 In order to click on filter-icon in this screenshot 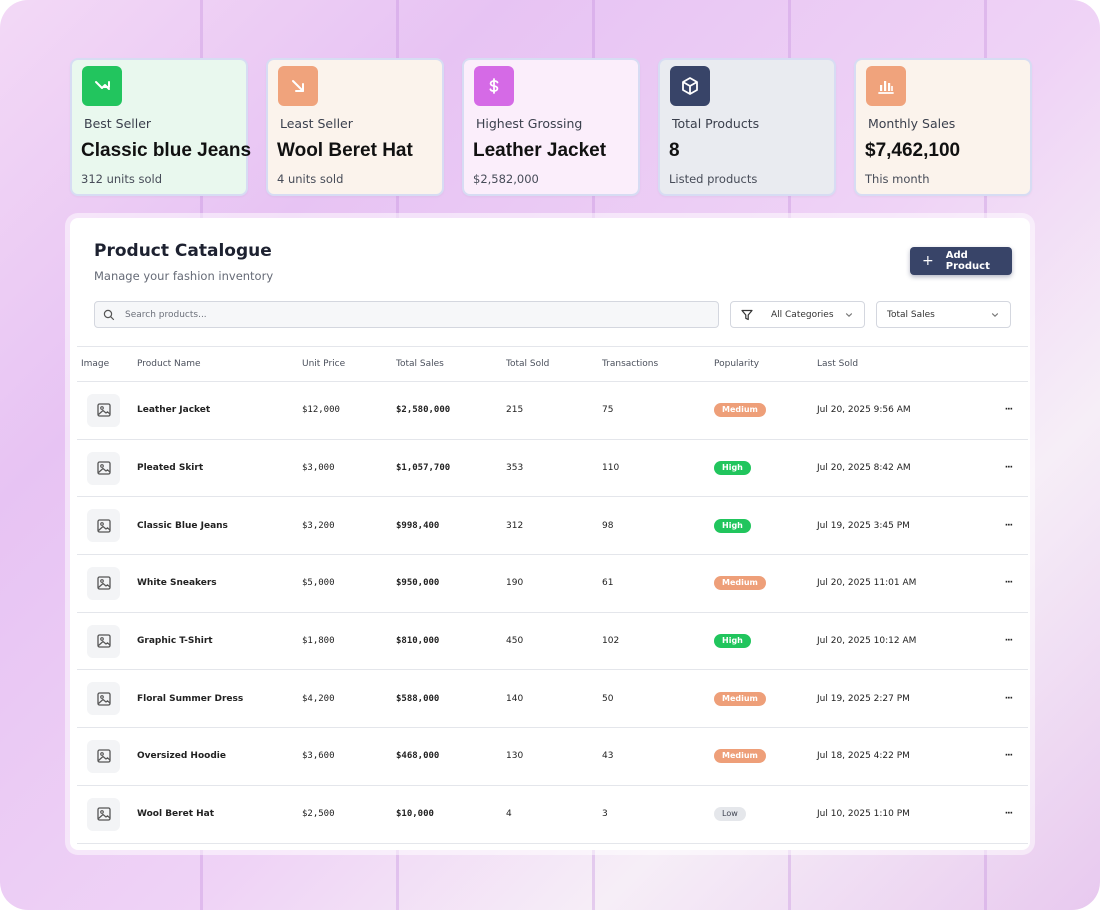, I will do `click(747, 315)`.